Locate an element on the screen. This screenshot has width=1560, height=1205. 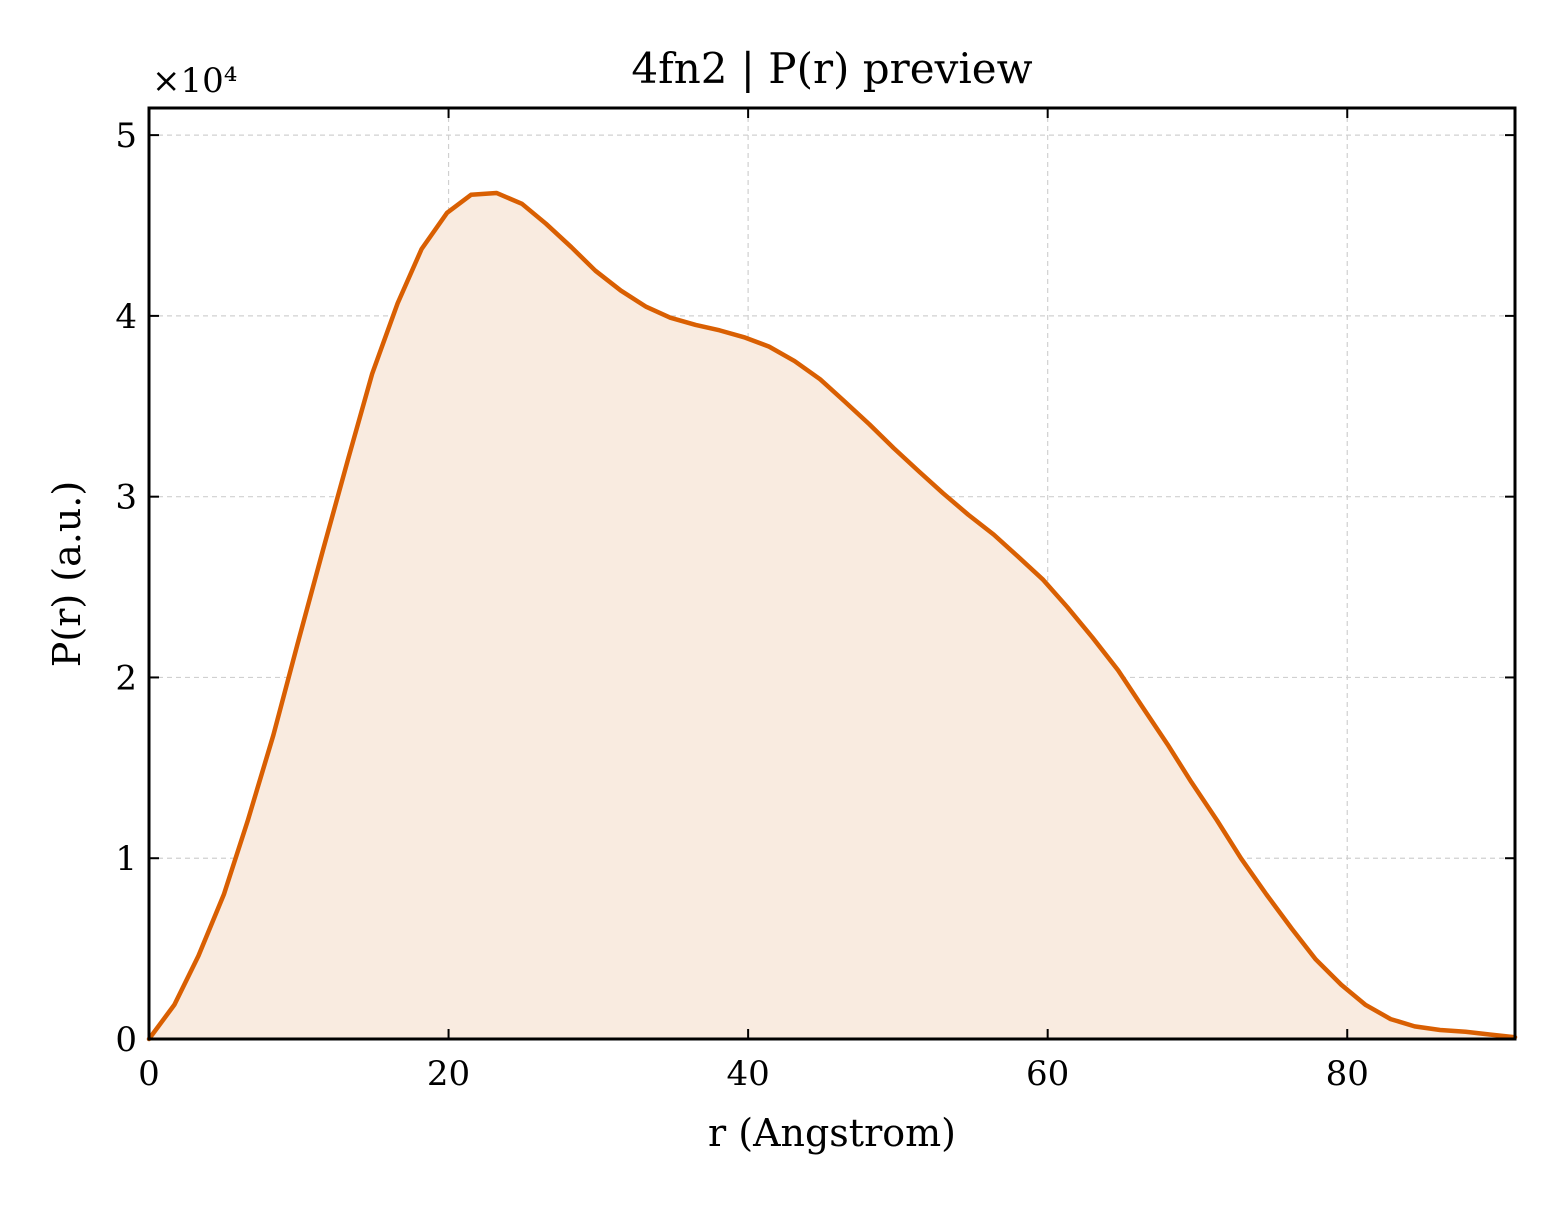
y-tick-label: 2 is located at coordinates (126, 678).